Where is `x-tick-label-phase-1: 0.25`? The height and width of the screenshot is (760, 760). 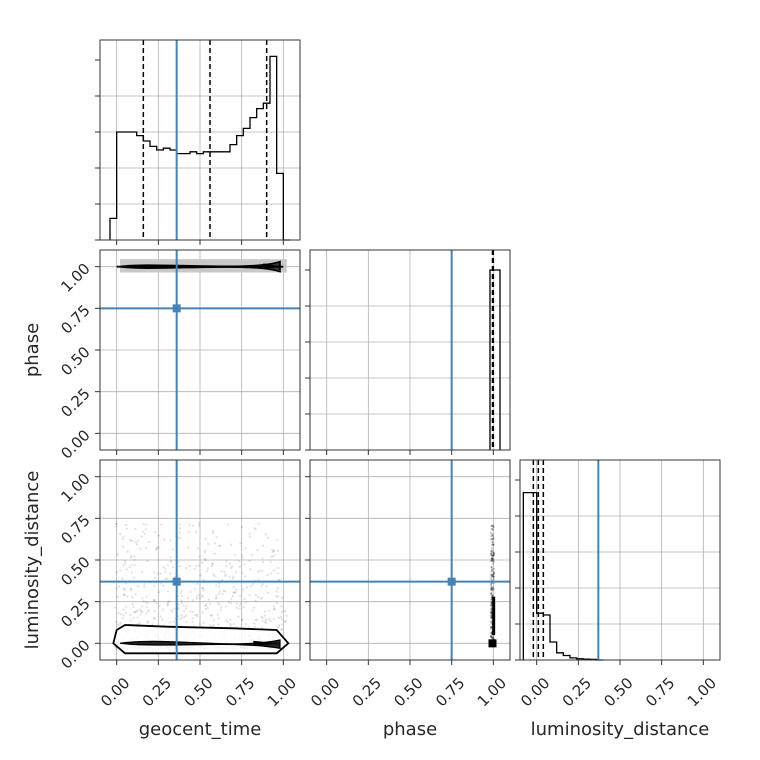 x-tick-label-phase-1: 0.25 is located at coordinates (367, 692).